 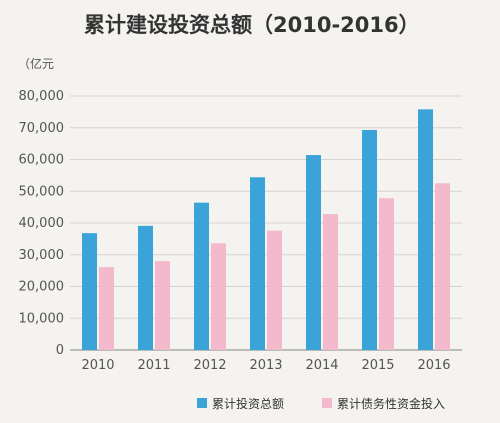 I want to click on x-tick-label: 2016, so click(x=433, y=365).